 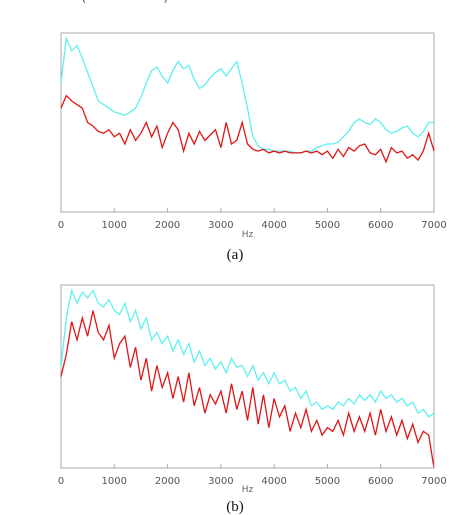 I want to click on x-tick-label-a-4000: 4000, so click(x=273, y=225).